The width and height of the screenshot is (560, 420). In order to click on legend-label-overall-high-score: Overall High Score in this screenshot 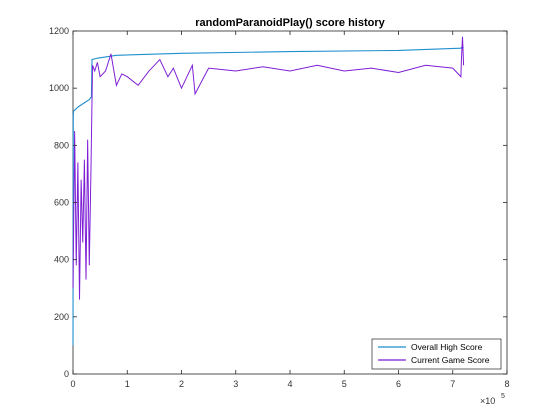, I will do `click(447, 347)`.